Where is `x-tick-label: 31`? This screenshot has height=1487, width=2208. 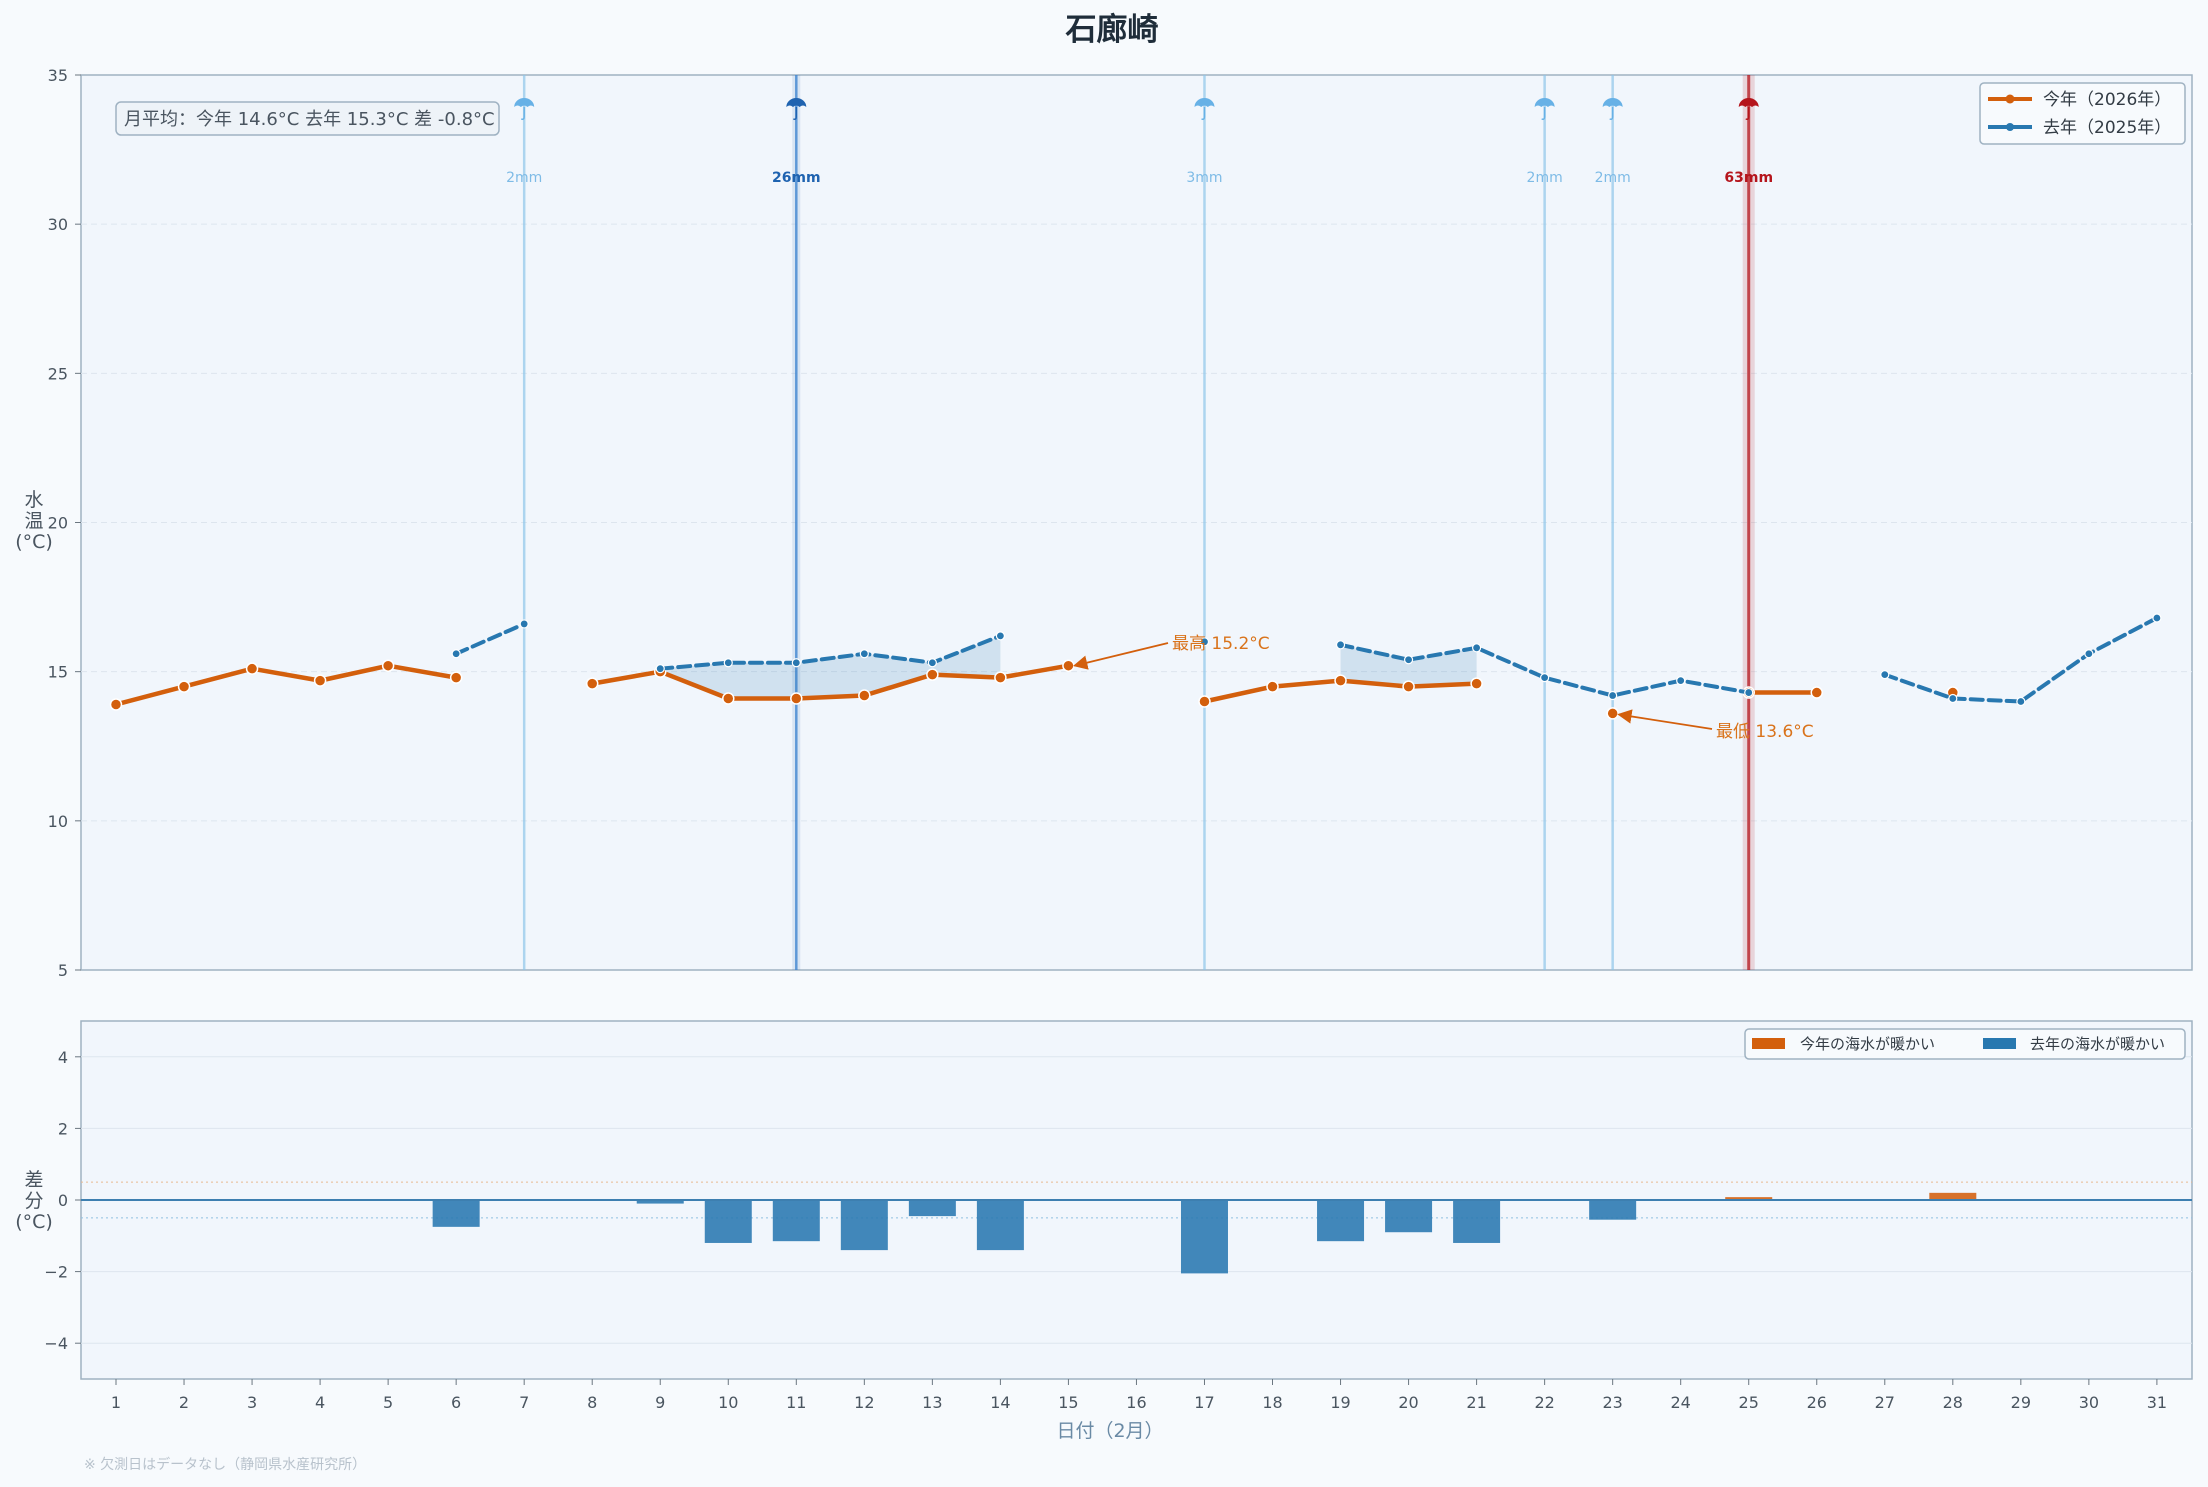
x-tick-label: 31 is located at coordinates (2157, 1402).